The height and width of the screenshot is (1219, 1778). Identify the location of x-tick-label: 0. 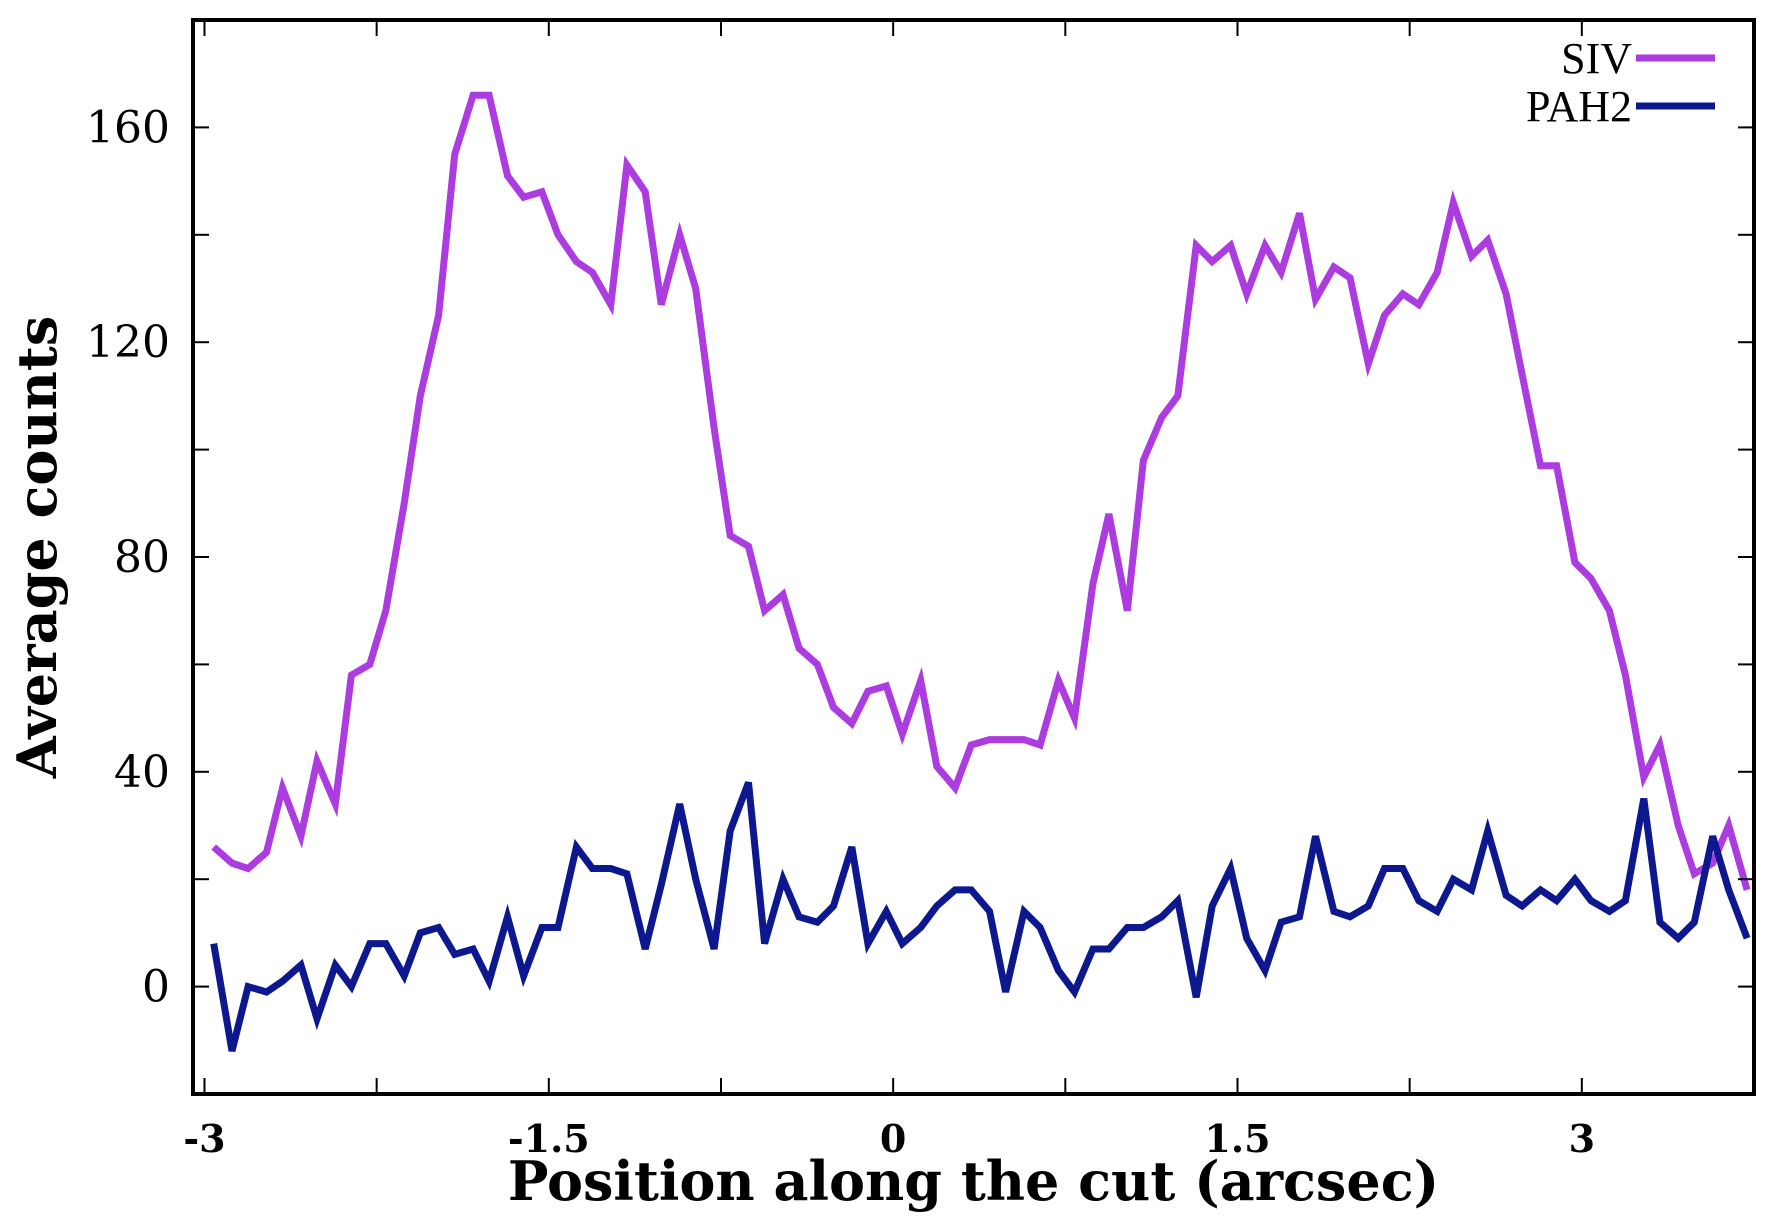
(893, 1138).